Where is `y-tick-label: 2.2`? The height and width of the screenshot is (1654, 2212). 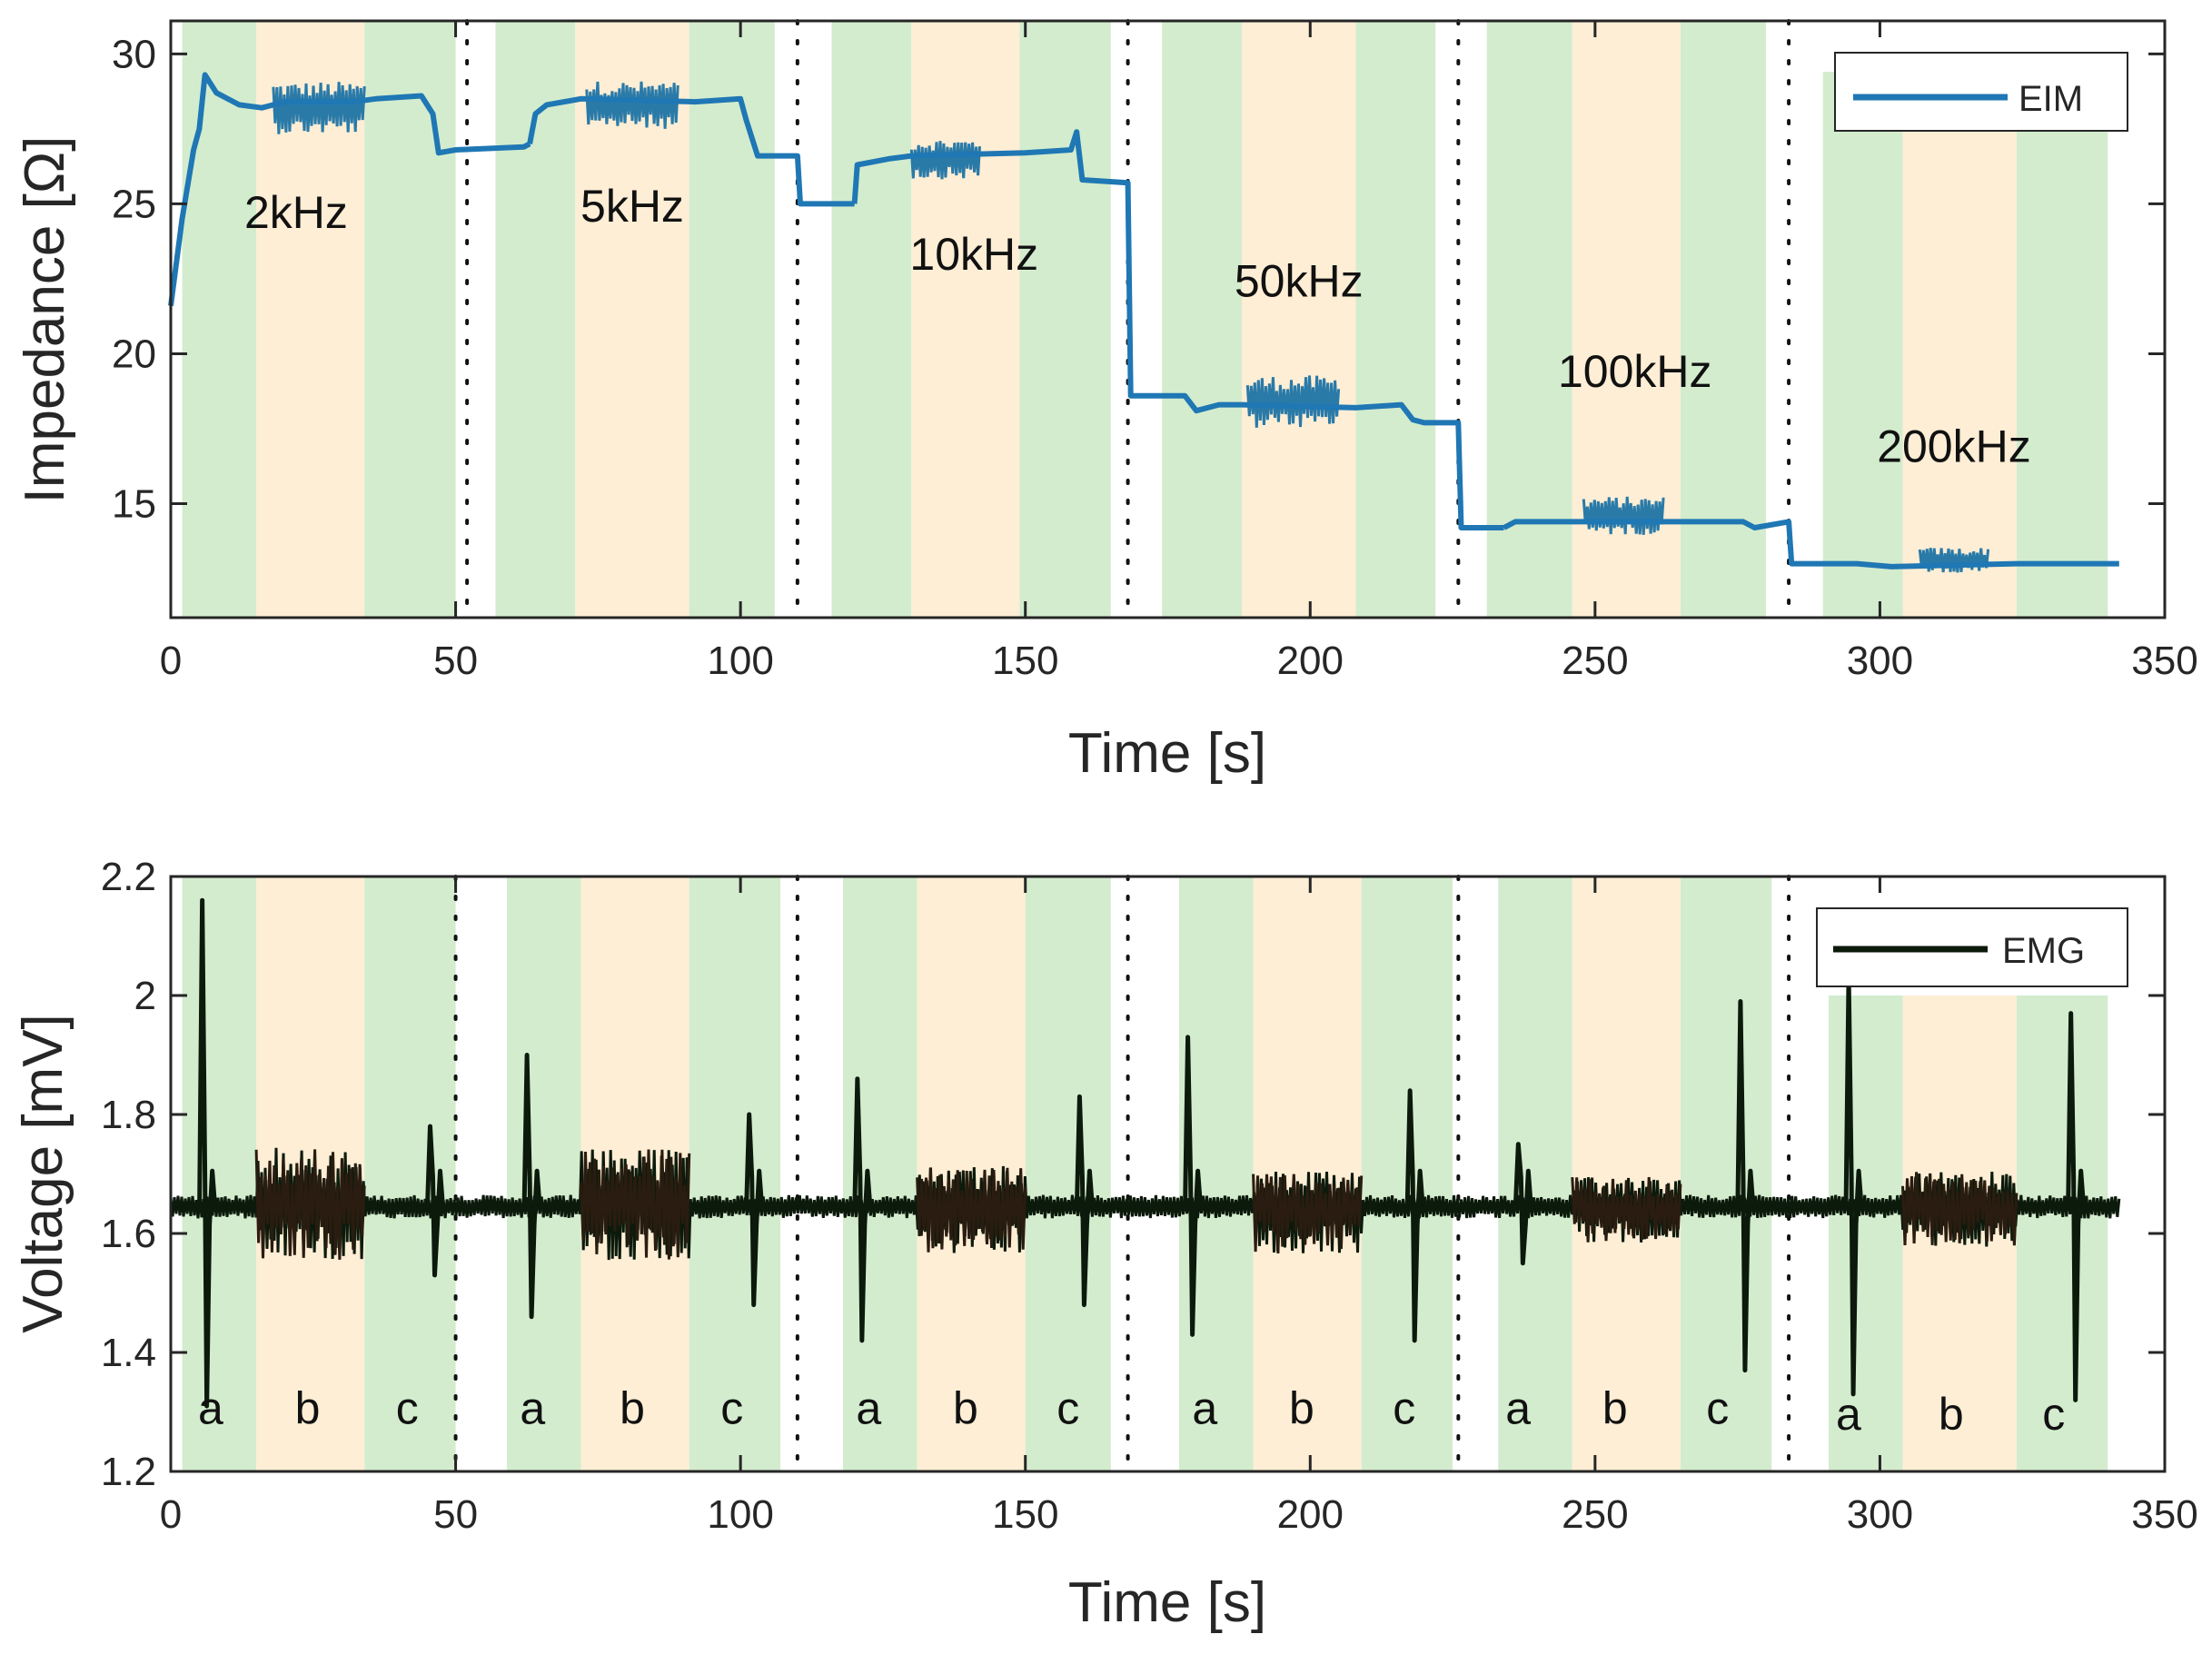 y-tick-label: 2.2 is located at coordinates (128, 877).